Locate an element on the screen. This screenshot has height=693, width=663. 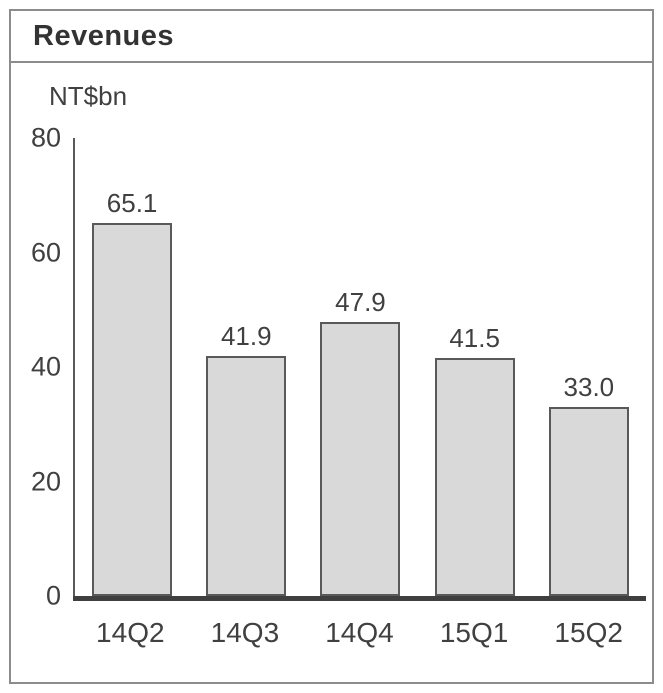
x-axis-category-label: 15Q2 is located at coordinates (588, 632).